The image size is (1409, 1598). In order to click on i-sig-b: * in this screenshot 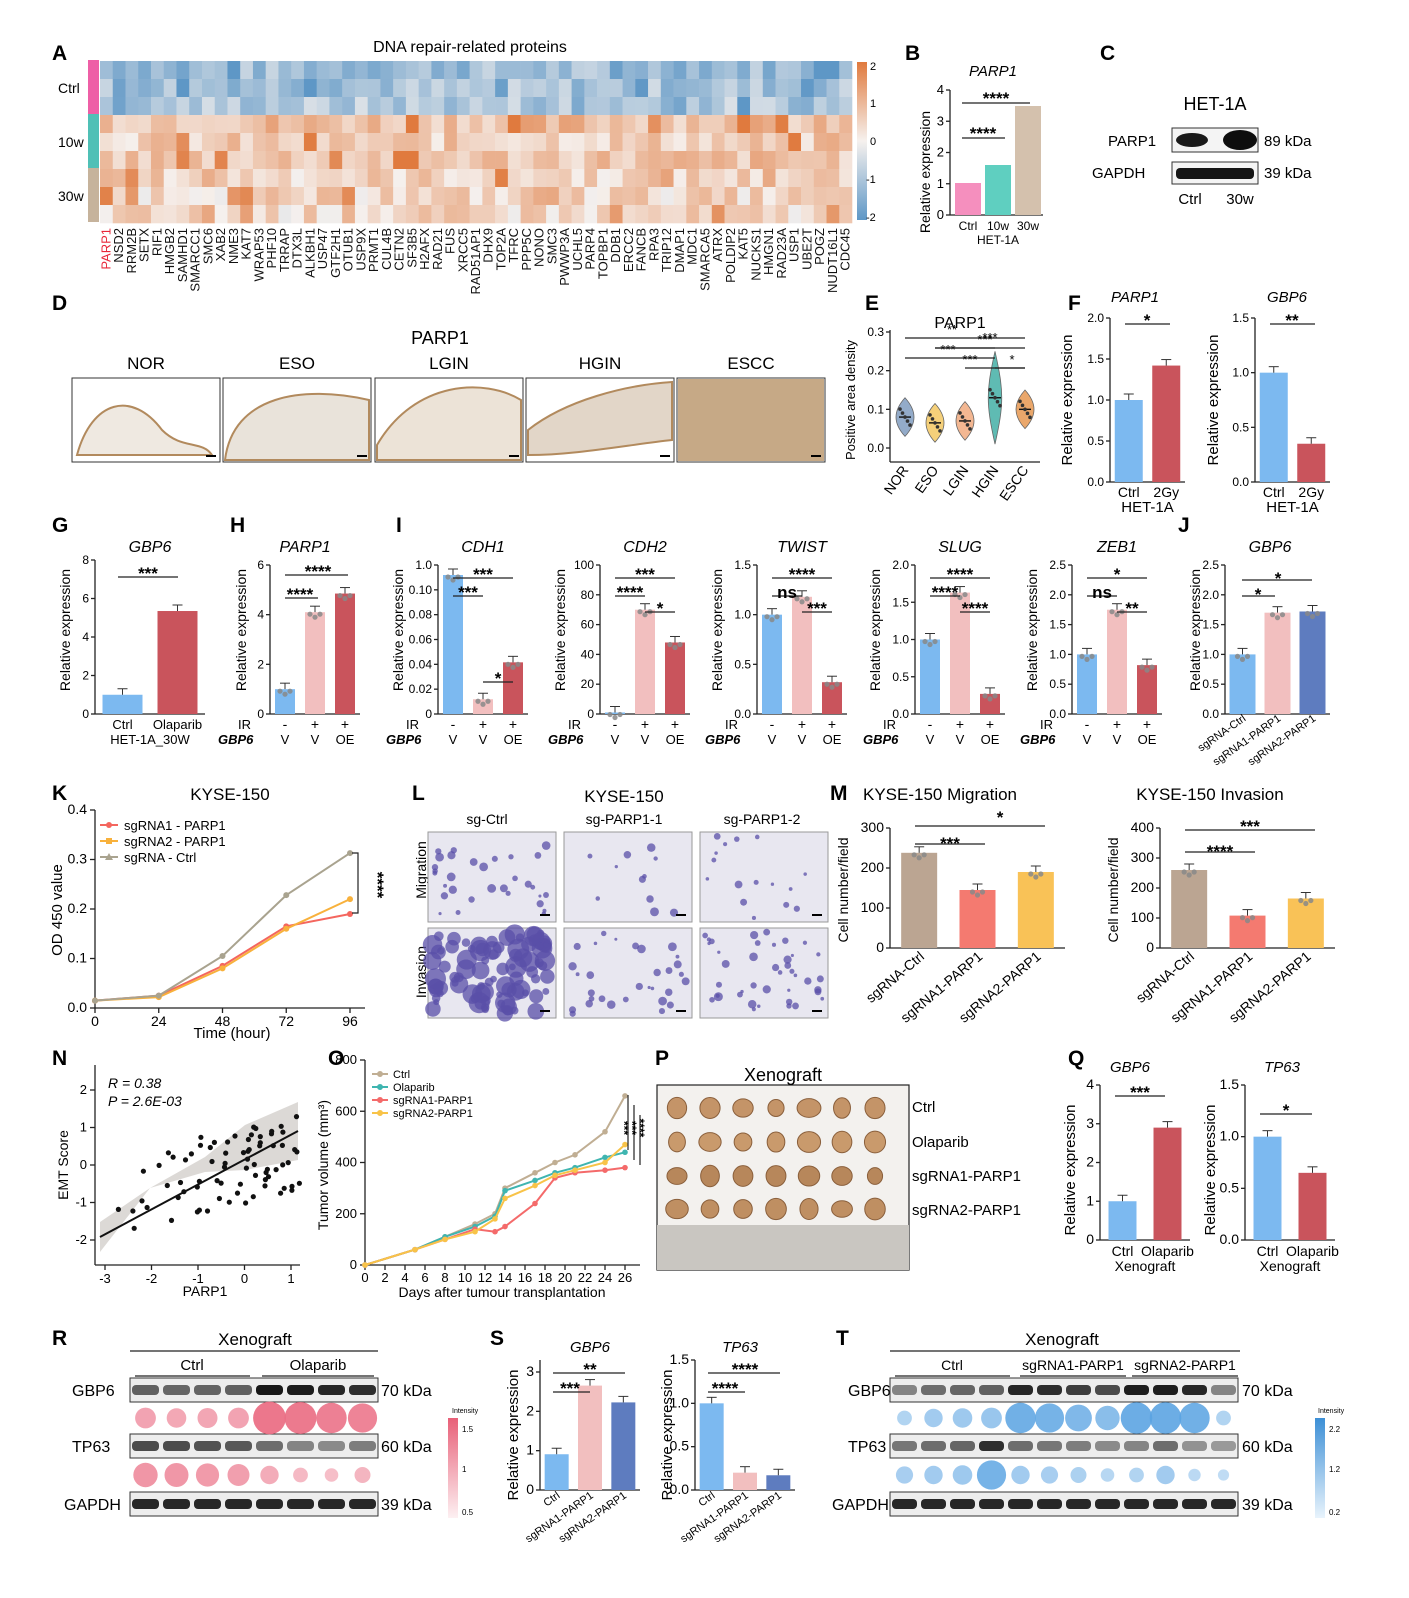, I will do `click(1117, 574)`.